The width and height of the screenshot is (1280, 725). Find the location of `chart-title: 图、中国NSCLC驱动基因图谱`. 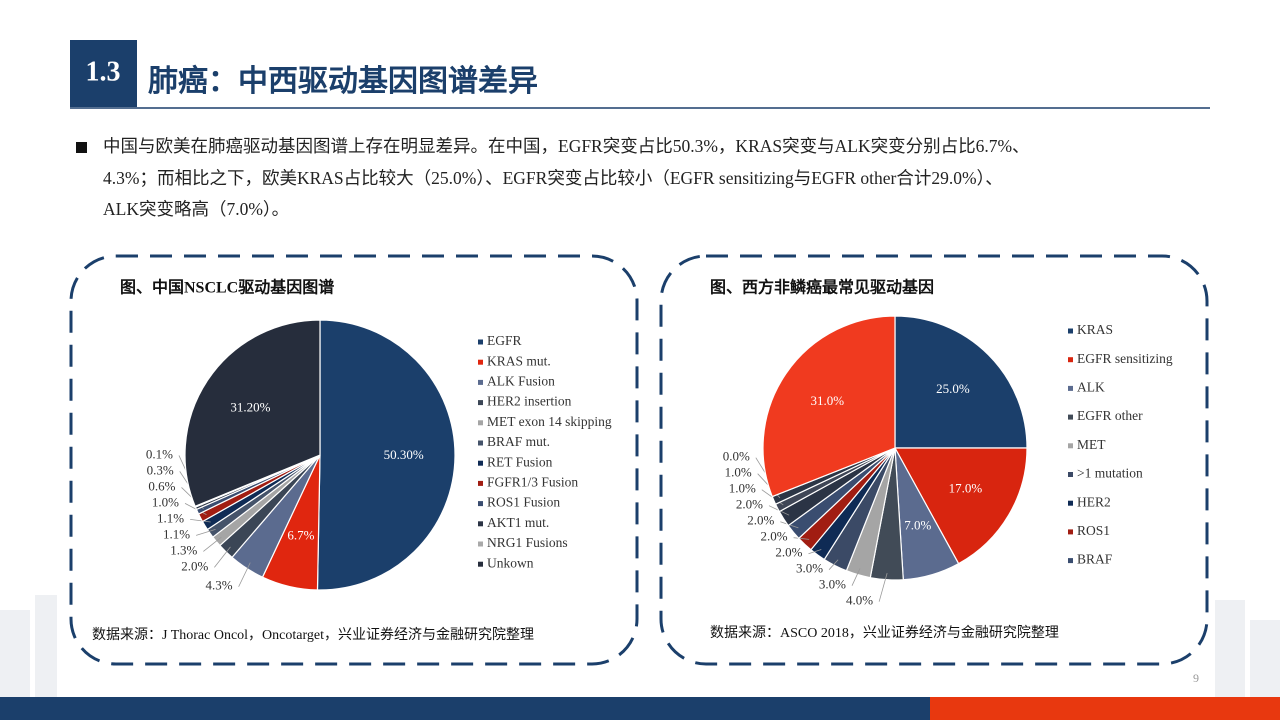

chart-title: 图、中国NSCLC驱动基因图谱 is located at coordinates (227, 287).